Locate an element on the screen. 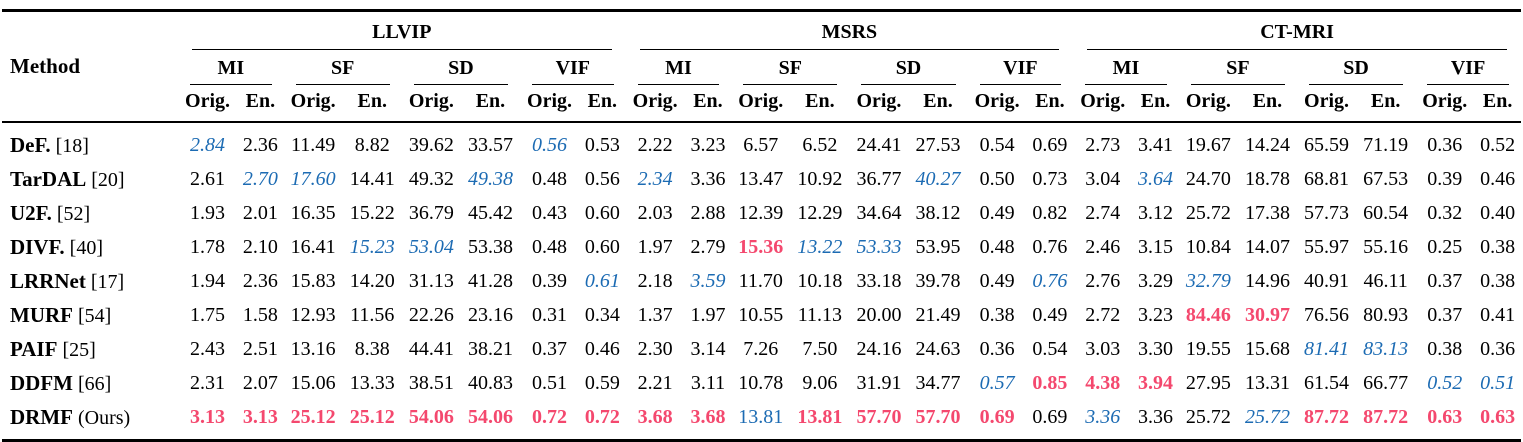 This screenshot has width=1523, height=442. method-reference: [17] is located at coordinates (107, 281).